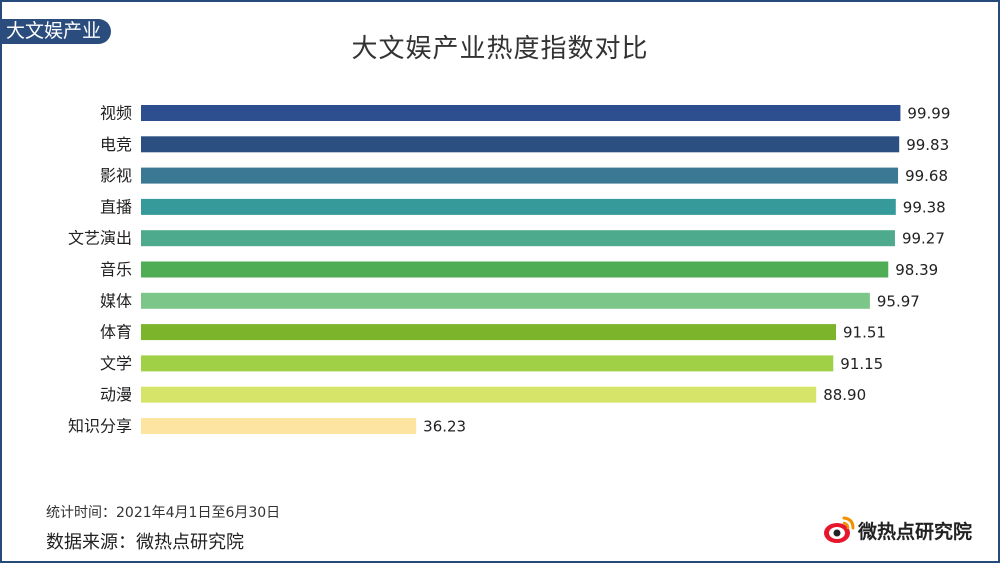  What do you see at coordinates (116, 206) in the screenshot?
I see `category-label: 直播` at bounding box center [116, 206].